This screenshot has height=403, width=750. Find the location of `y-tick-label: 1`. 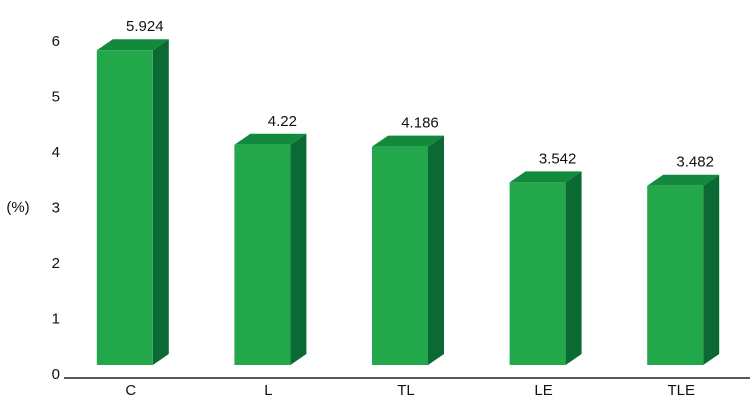

y-tick-label: 1 is located at coordinates (56, 318).